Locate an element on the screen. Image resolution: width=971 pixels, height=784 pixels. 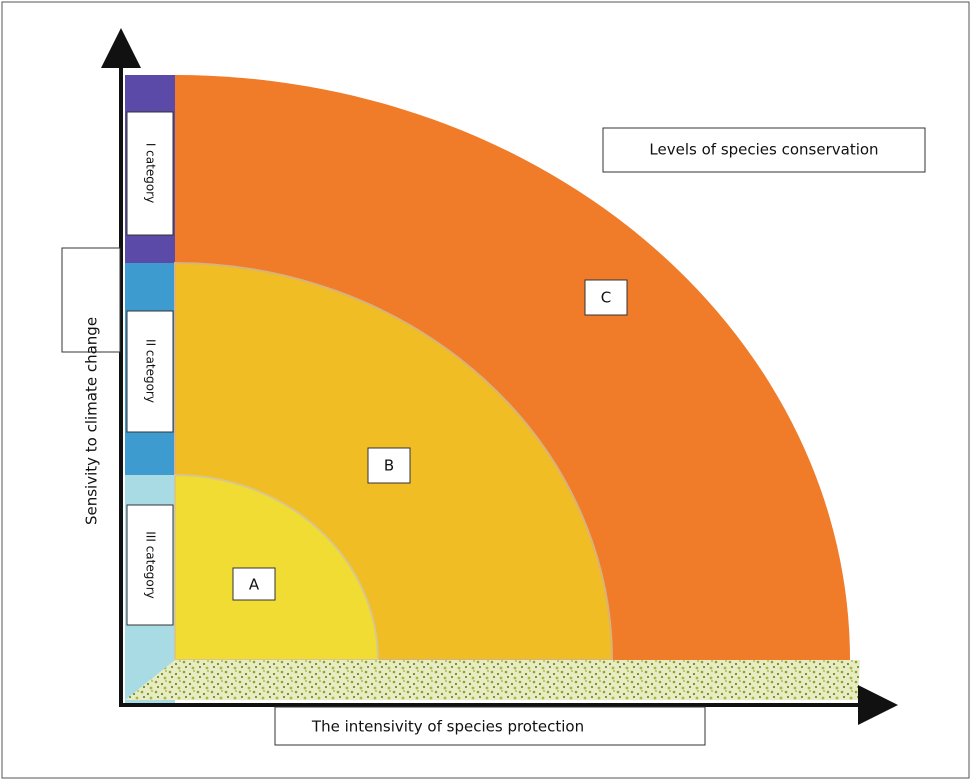
y-axis-label: Sensivity to climate change is located at coordinates (92, 421).